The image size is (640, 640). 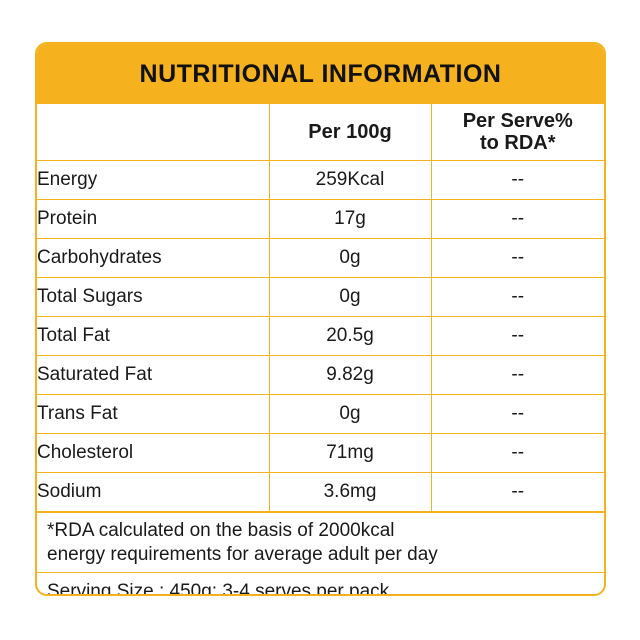 I want to click on table-row: Sodium 3.6mg --, so click(x=320, y=492).